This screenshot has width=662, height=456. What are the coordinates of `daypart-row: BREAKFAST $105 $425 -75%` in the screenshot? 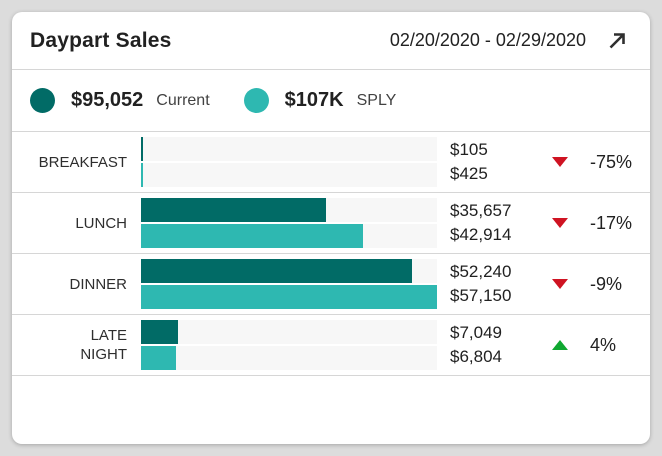 It's located at (331, 162).